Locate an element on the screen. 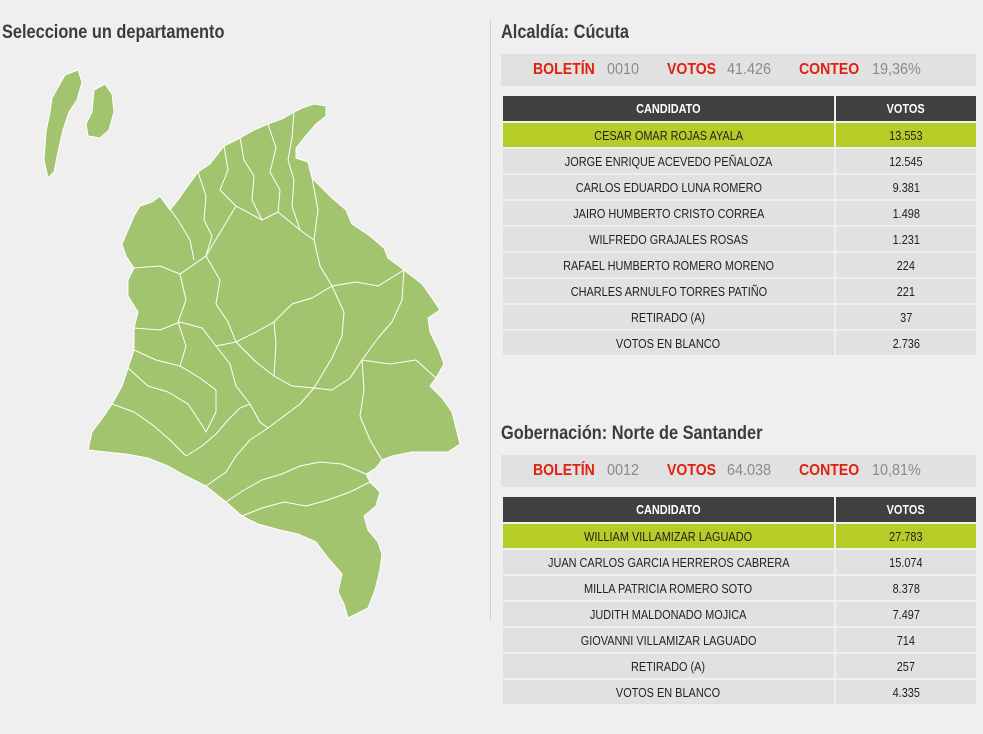 This screenshot has width=983, height=734. table-row: CARLOS EDUARDO LUNA ROMERO 9.381 is located at coordinates (739, 187).